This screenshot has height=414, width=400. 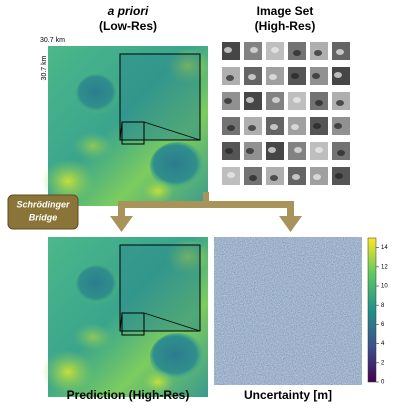 I want to click on scale-y: 30.7 km, so click(x=44, y=67).